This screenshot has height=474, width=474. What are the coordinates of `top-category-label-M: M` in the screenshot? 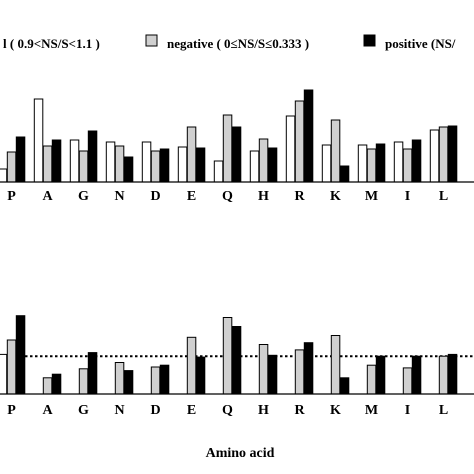 It's located at (371, 196).